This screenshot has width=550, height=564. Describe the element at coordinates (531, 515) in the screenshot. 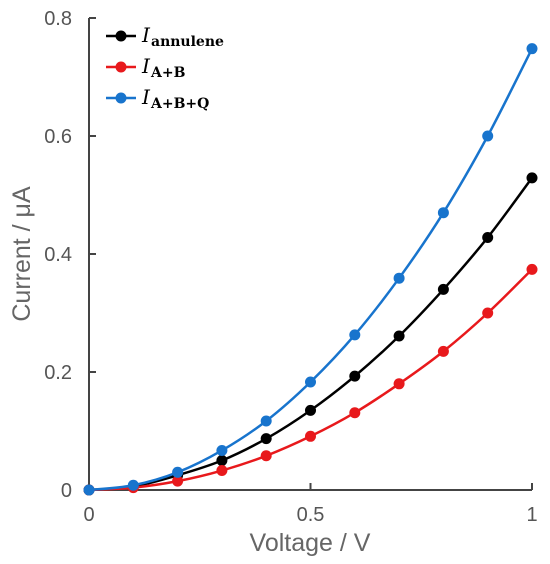

I see `x-tick-label: 1` at that location.